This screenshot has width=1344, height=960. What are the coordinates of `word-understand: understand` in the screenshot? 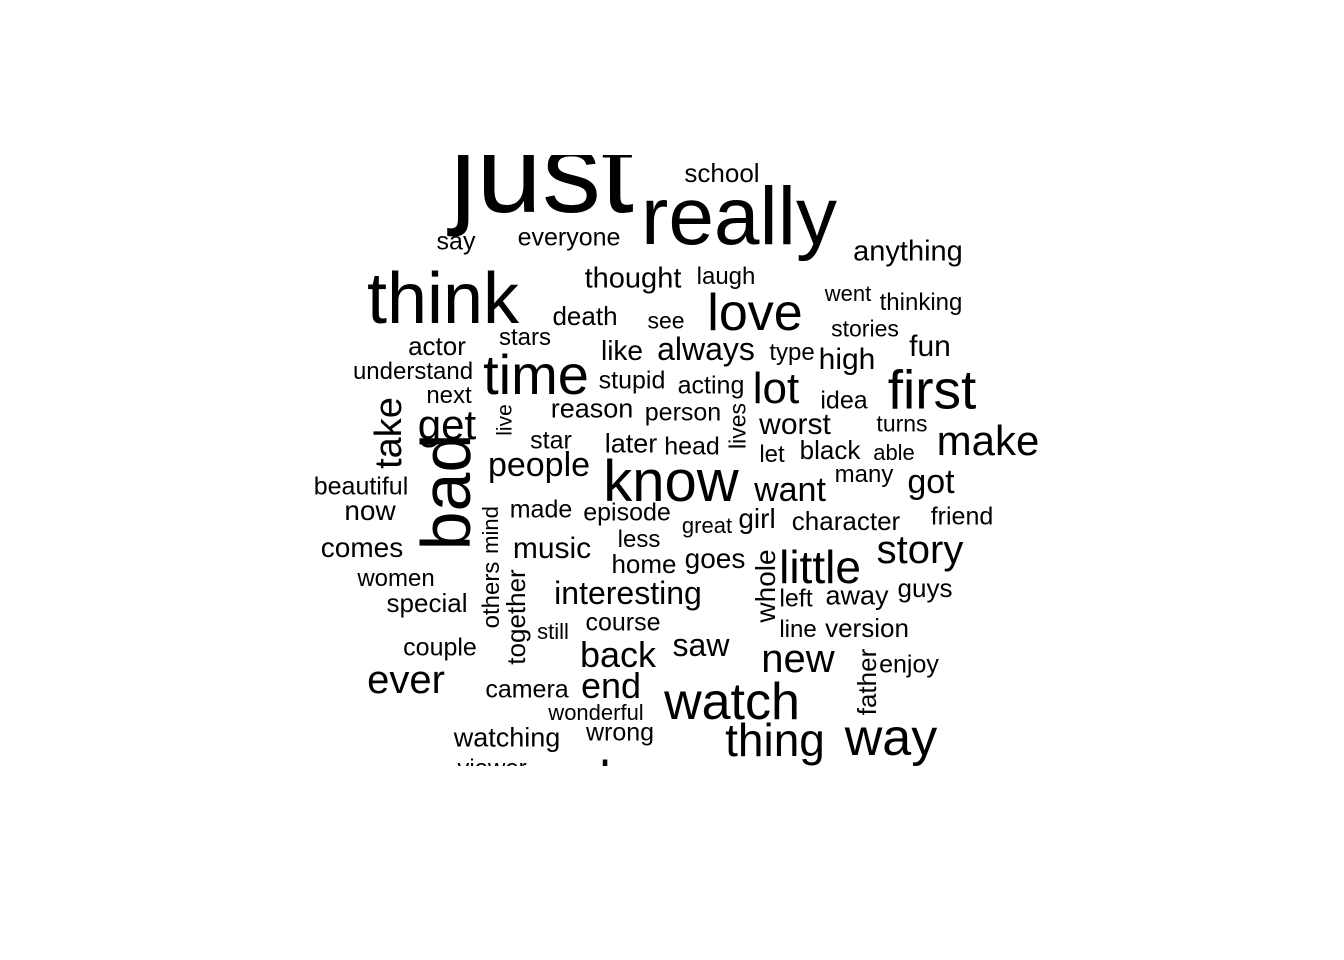 It's located at (413, 371).